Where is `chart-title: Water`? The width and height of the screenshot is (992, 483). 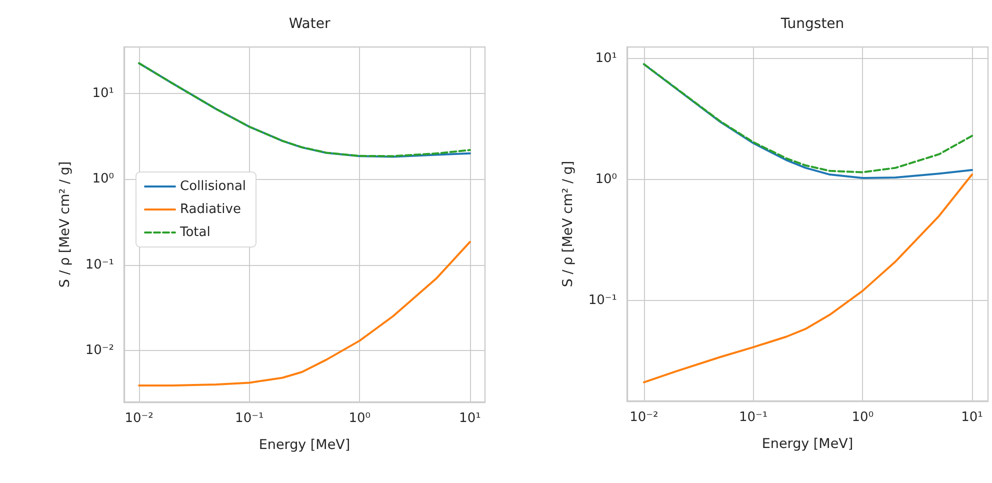
chart-title: Water is located at coordinates (309, 24).